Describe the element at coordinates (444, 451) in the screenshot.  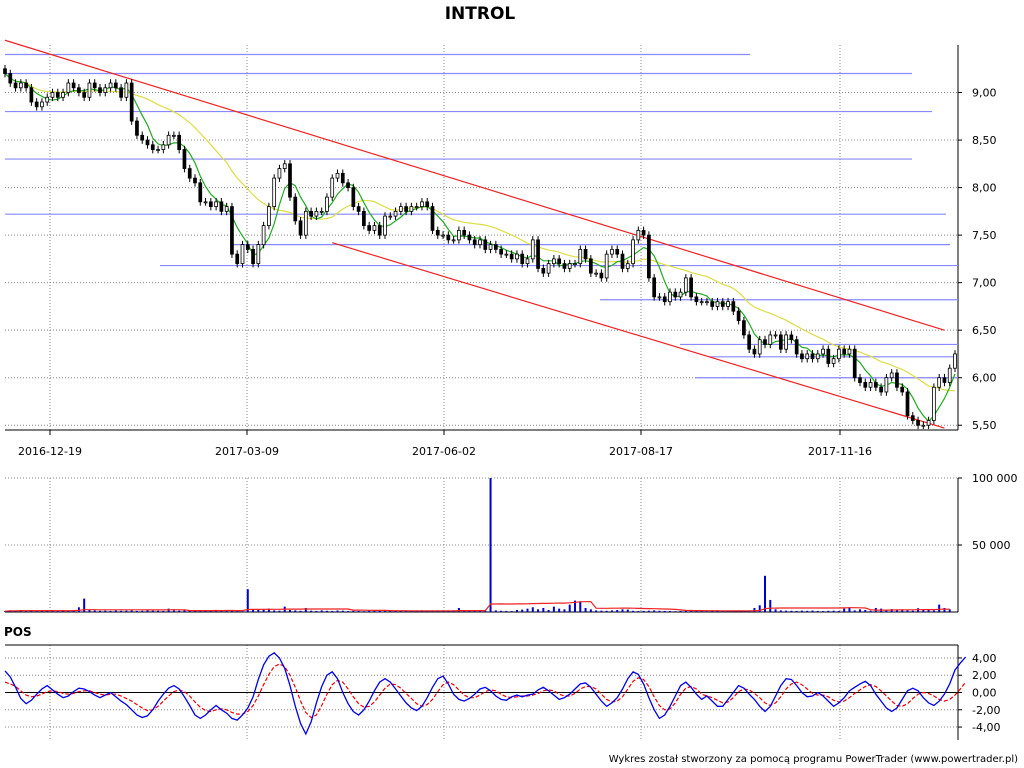
I see `price-xtick-label-2: 2017-06-02` at that location.